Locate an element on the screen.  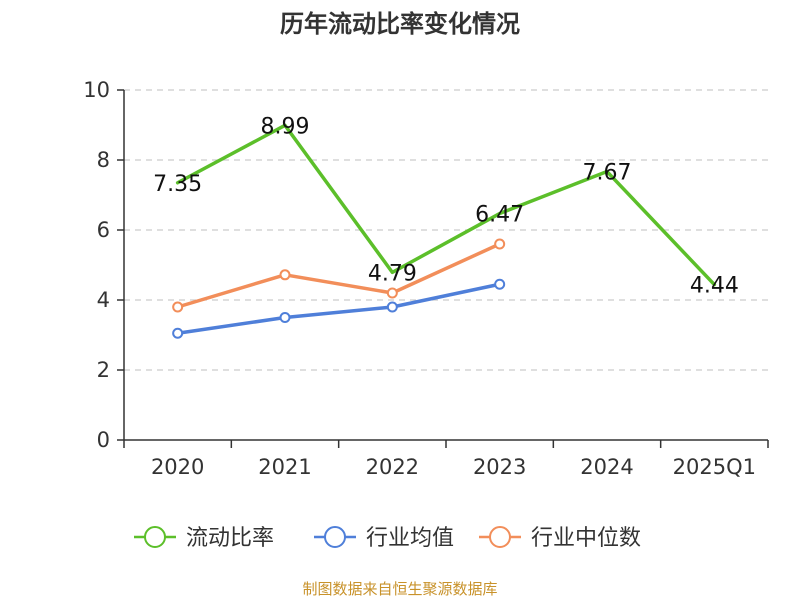
x-tick-label: 2020 is located at coordinates (177, 467).